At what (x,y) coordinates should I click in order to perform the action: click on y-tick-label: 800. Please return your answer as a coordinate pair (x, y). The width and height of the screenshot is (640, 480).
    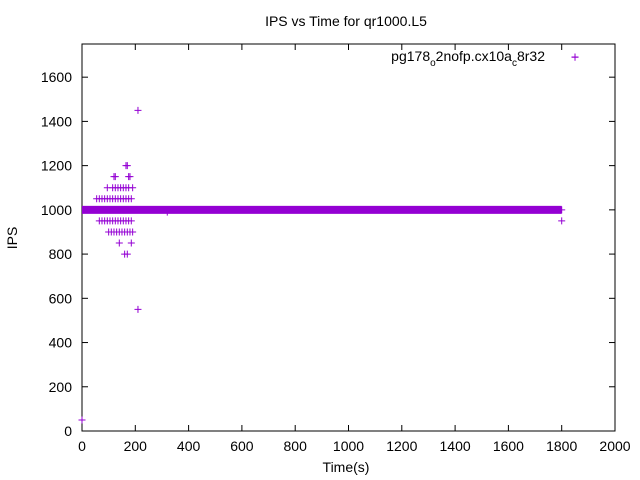
    Looking at the image, I should click on (61, 254).